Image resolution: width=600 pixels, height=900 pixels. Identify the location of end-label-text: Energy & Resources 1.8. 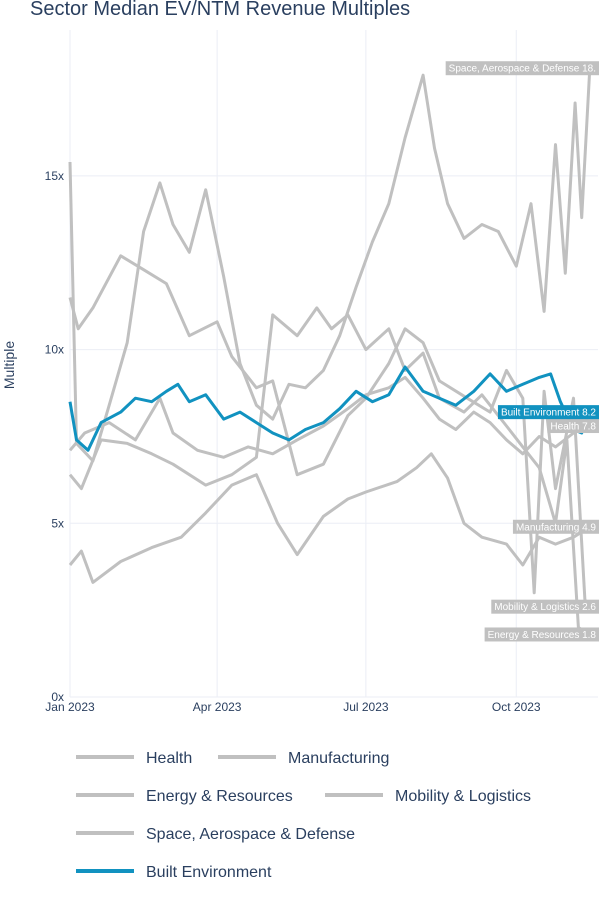
(542, 635).